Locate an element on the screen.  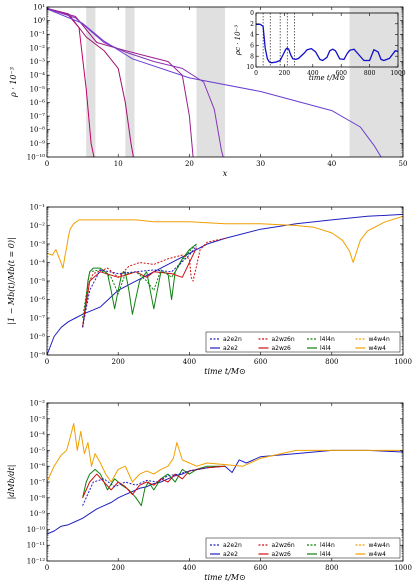
y-axis-label: ρc · 10⁻³ is located at coordinates (238, 40).